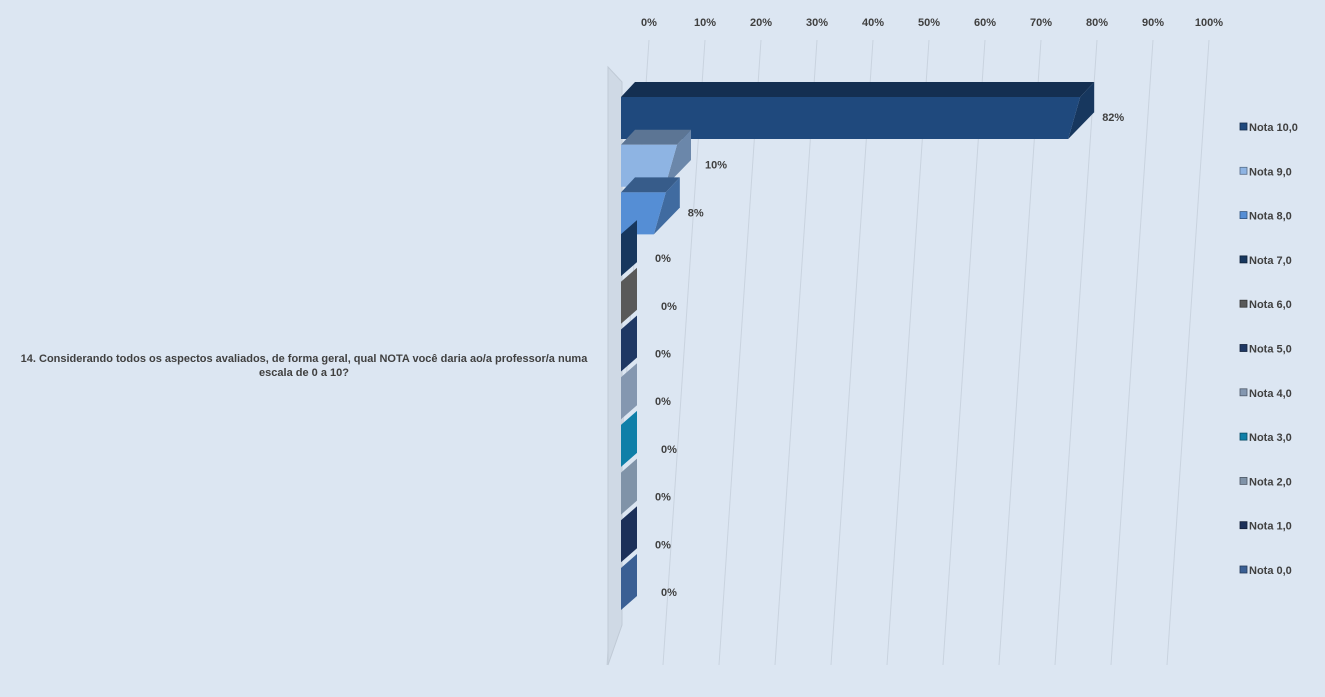 This screenshot has height=697, width=1325. I want to click on x-tick-label: 40%, so click(873, 23).